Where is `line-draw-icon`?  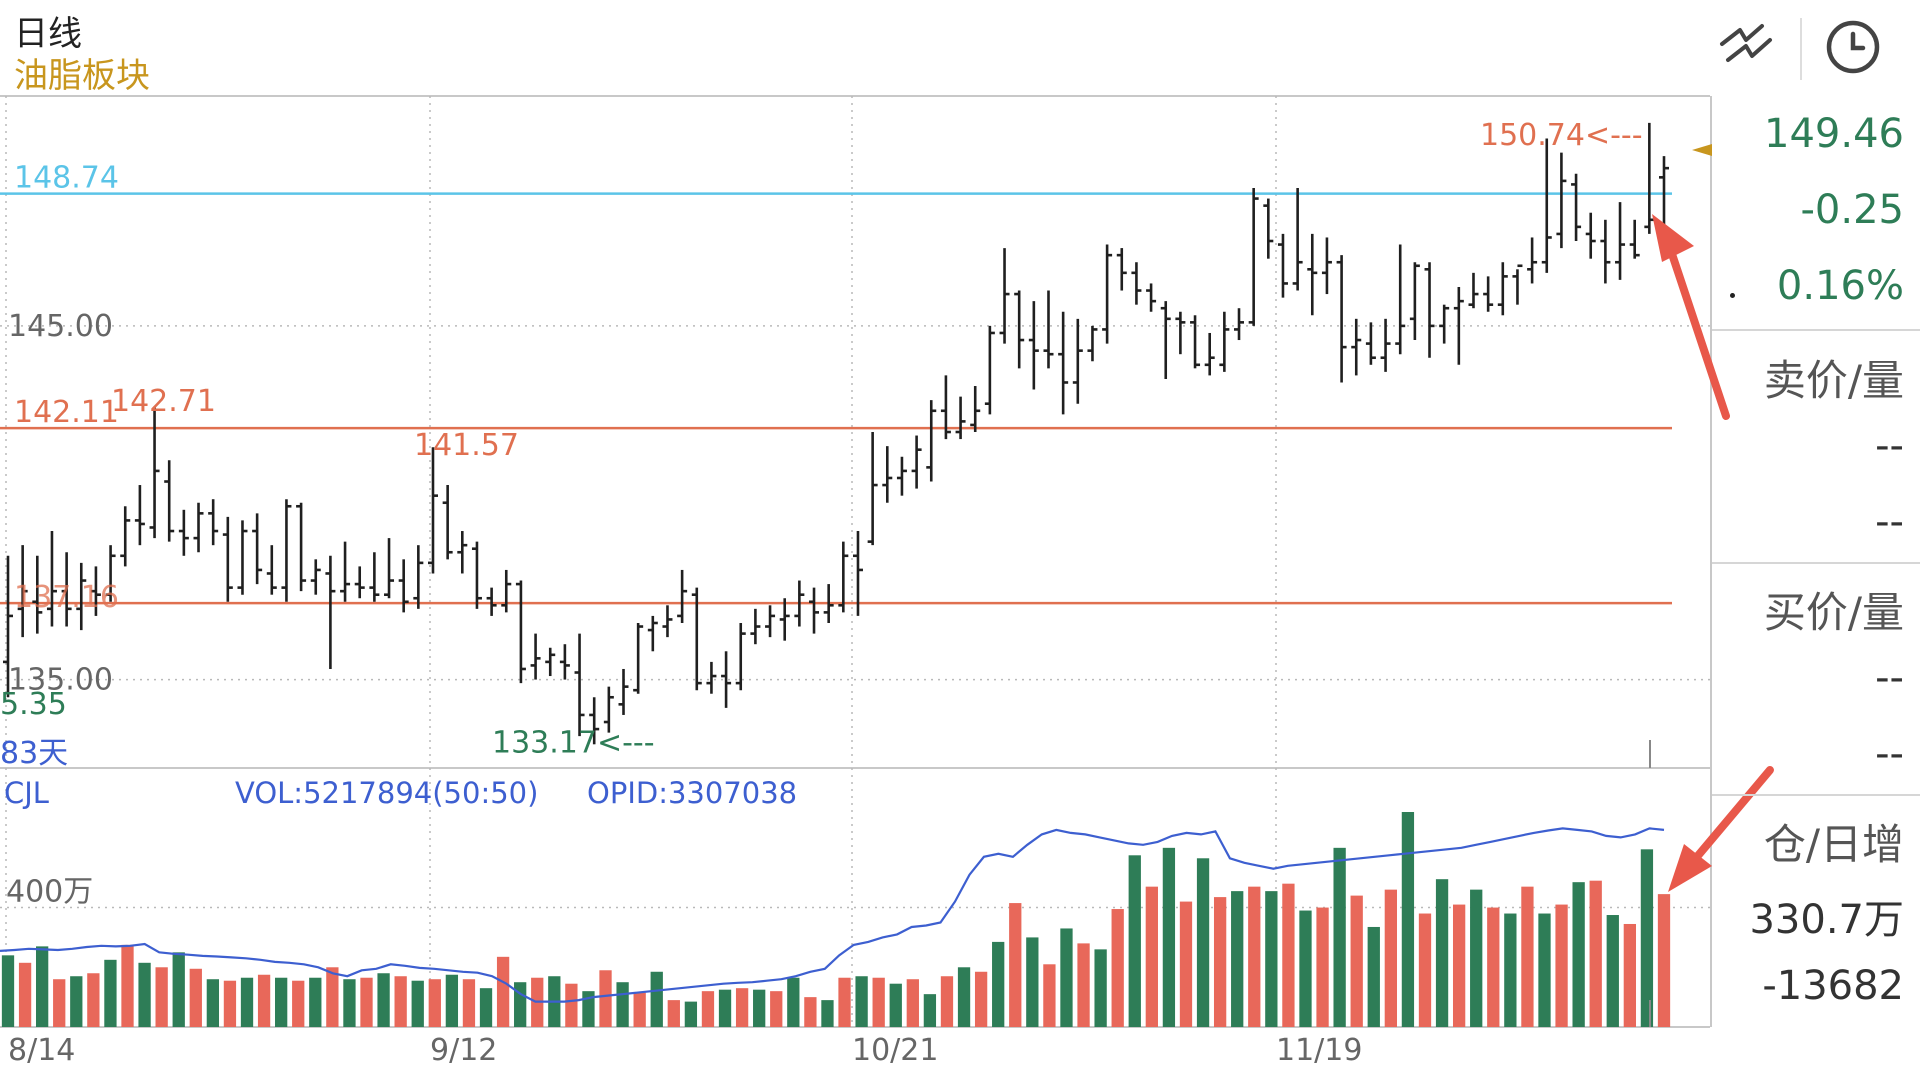
line-draw-icon is located at coordinates (1747, 47).